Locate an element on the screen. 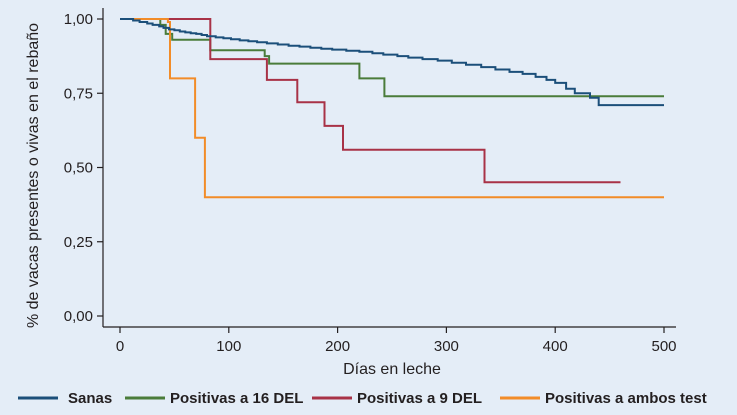 This screenshot has height=415, width=737. x-tick-label: 0 is located at coordinates (120, 346).